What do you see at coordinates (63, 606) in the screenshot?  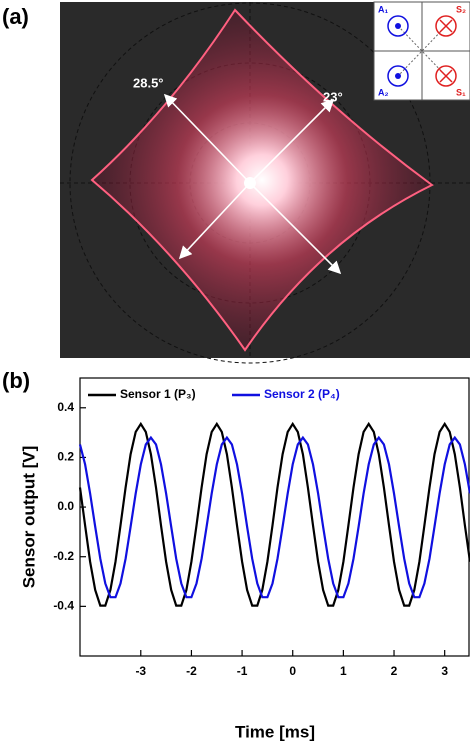 I see `y-tick-label: -0.4` at bounding box center [63, 606].